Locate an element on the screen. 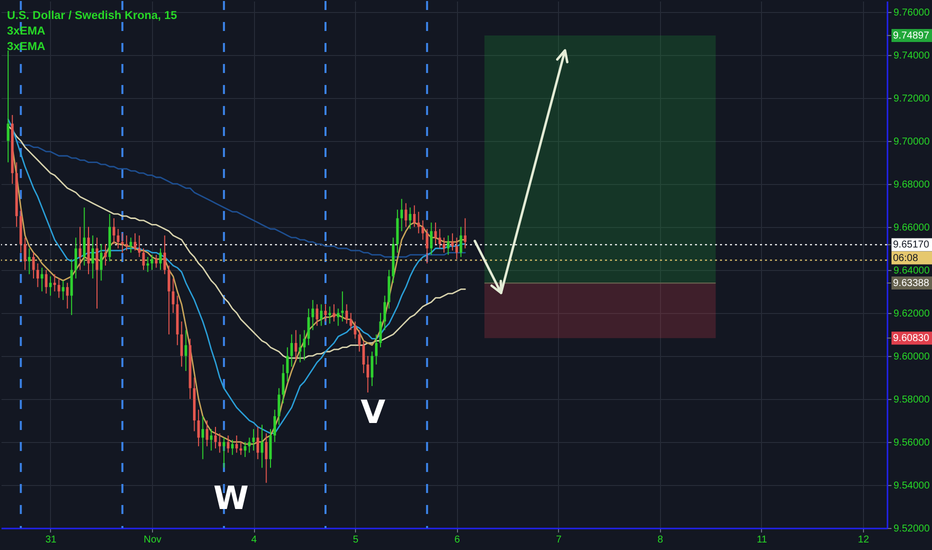 Image resolution: width=932 pixels, height=550 pixels. x-tick-label: 31 is located at coordinates (51, 540).